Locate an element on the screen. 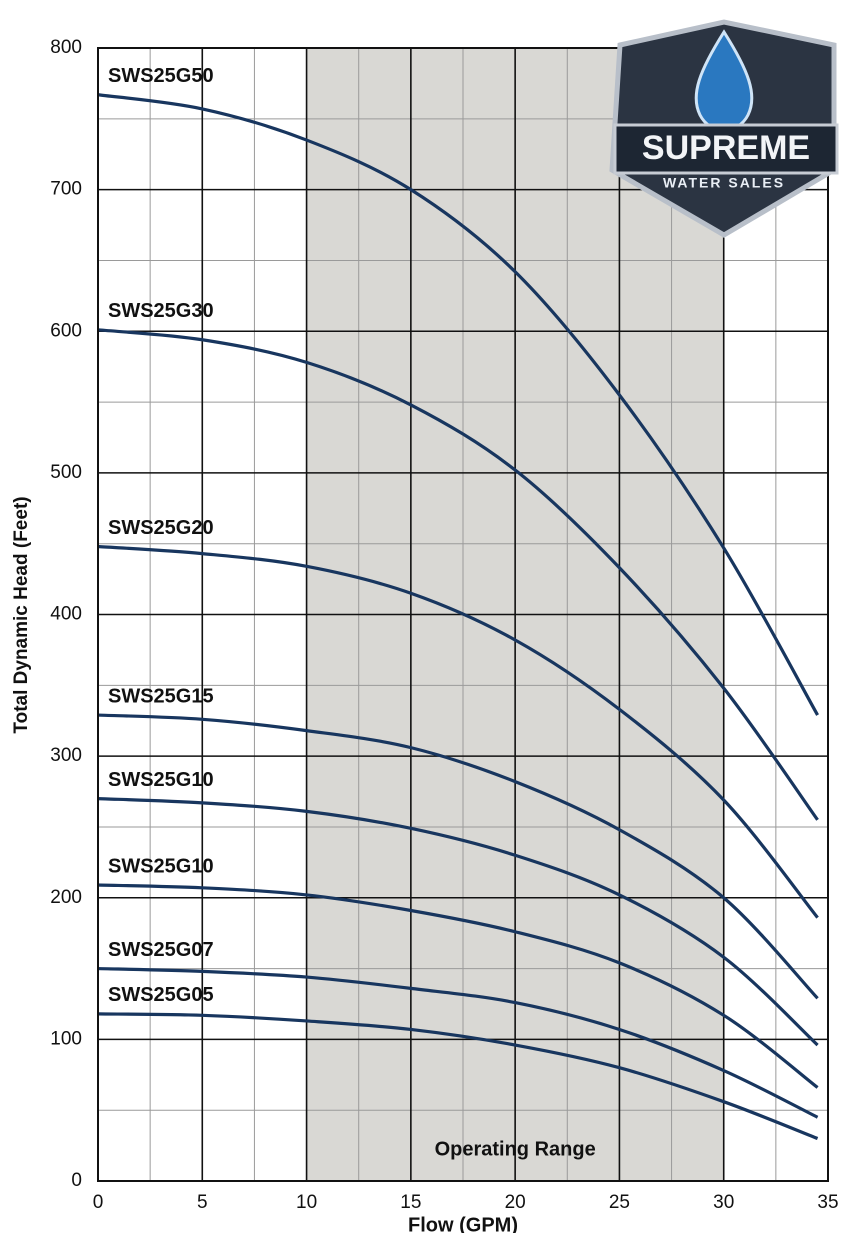 The width and height of the screenshot is (848, 1233). y-tick-label: 300 is located at coordinates (66, 755).